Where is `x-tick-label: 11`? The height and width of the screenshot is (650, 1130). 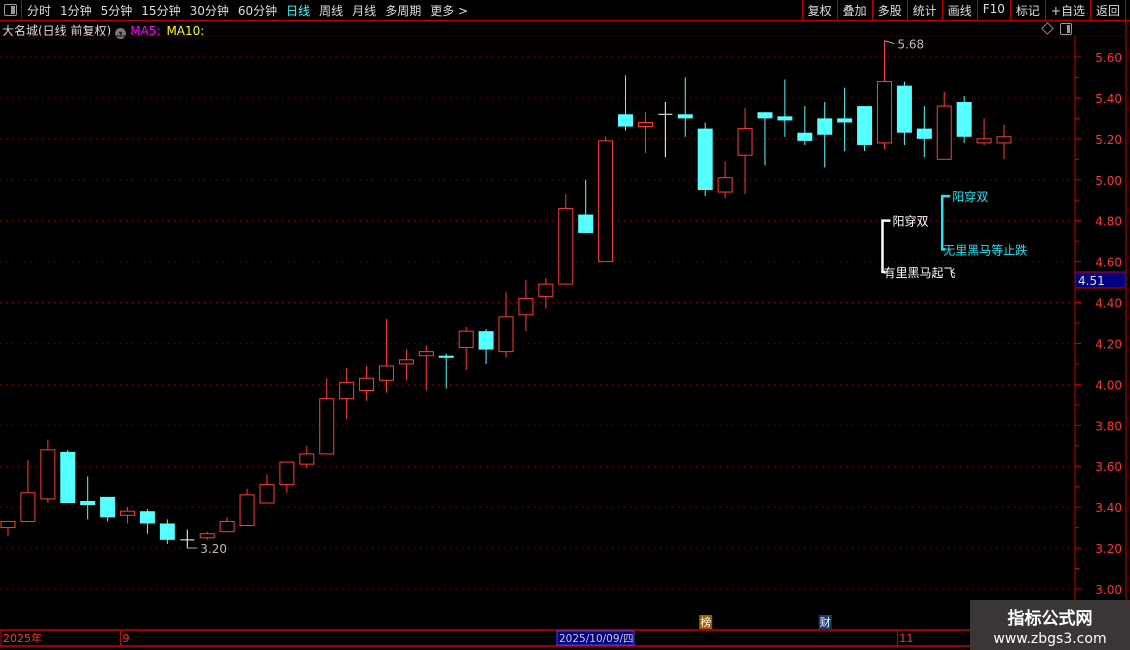
x-tick-label: 11 is located at coordinates (906, 638).